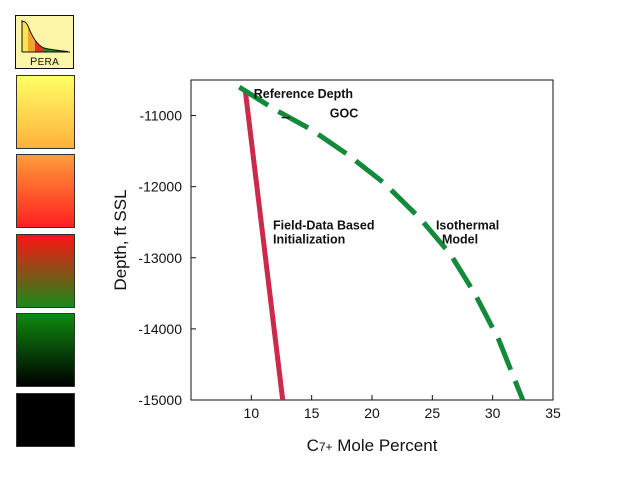 This screenshot has height=478, width=638. I want to click on x-tick-label: 30, so click(493, 413).